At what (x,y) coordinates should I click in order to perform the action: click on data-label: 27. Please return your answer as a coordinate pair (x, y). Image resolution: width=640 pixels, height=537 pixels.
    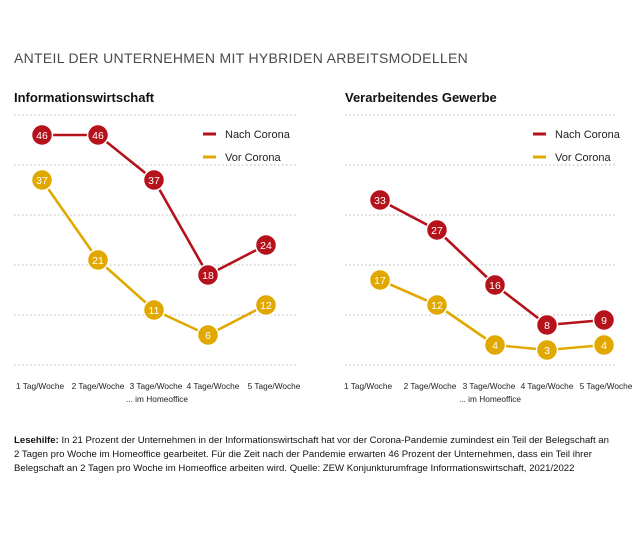
    Looking at the image, I should click on (437, 231).